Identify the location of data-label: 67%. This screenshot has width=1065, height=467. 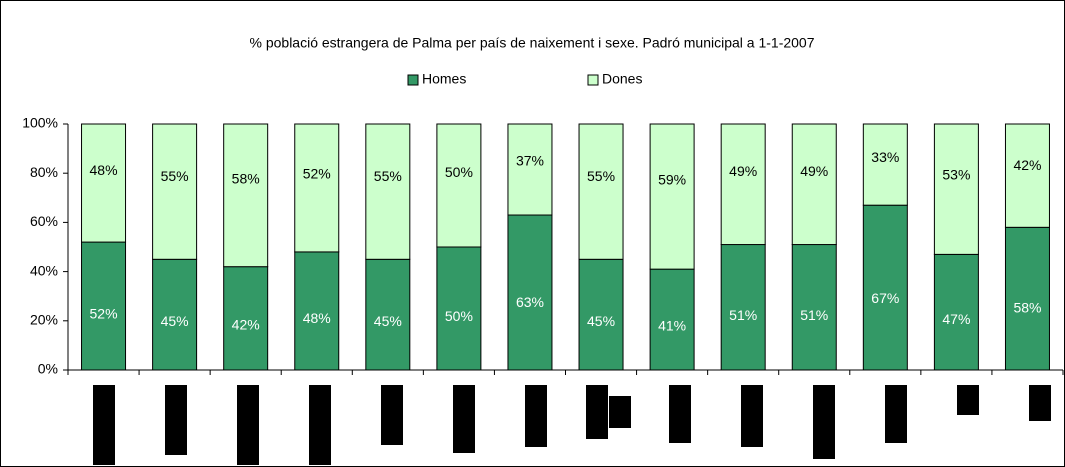
(885, 298).